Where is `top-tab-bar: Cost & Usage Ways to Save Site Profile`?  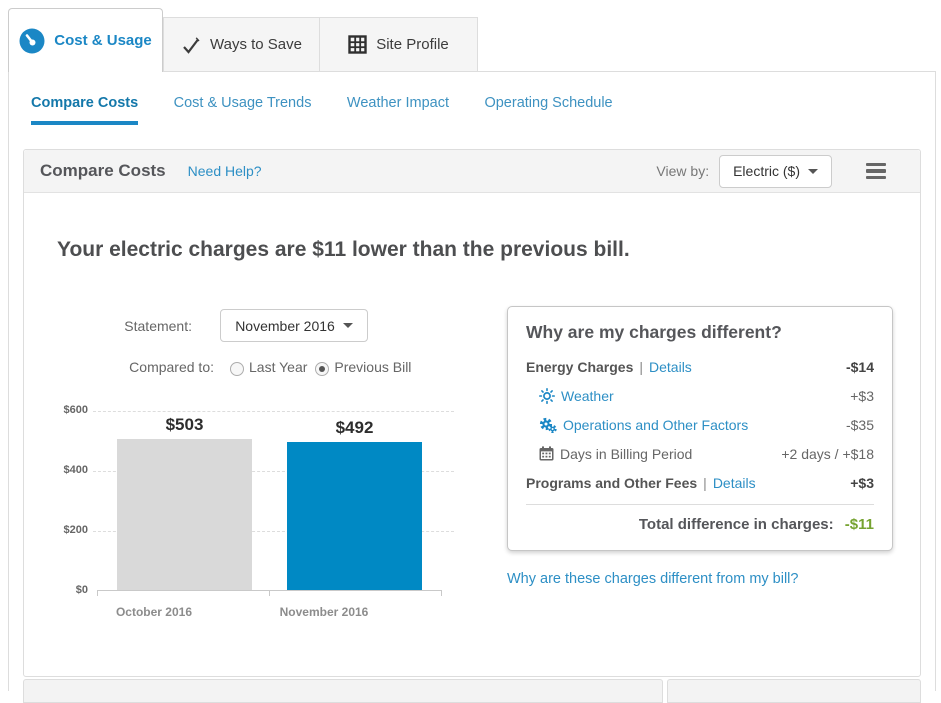
top-tab-bar: Cost & Usage Ways to Save Site Profile is located at coordinates (470, 36).